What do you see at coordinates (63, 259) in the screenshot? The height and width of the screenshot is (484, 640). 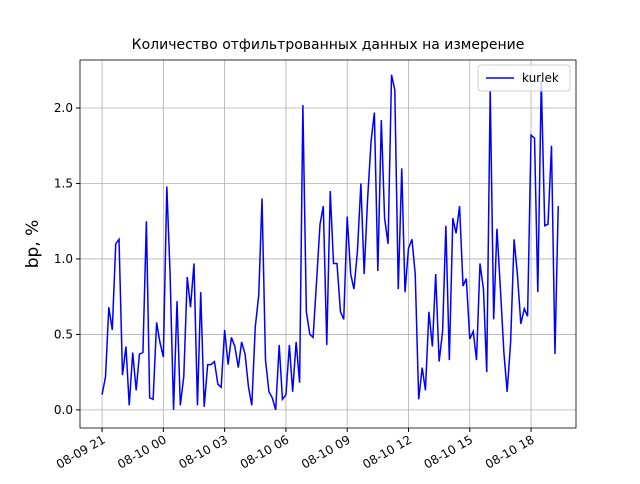 I see `y-tick-label: 1.0` at bounding box center [63, 259].